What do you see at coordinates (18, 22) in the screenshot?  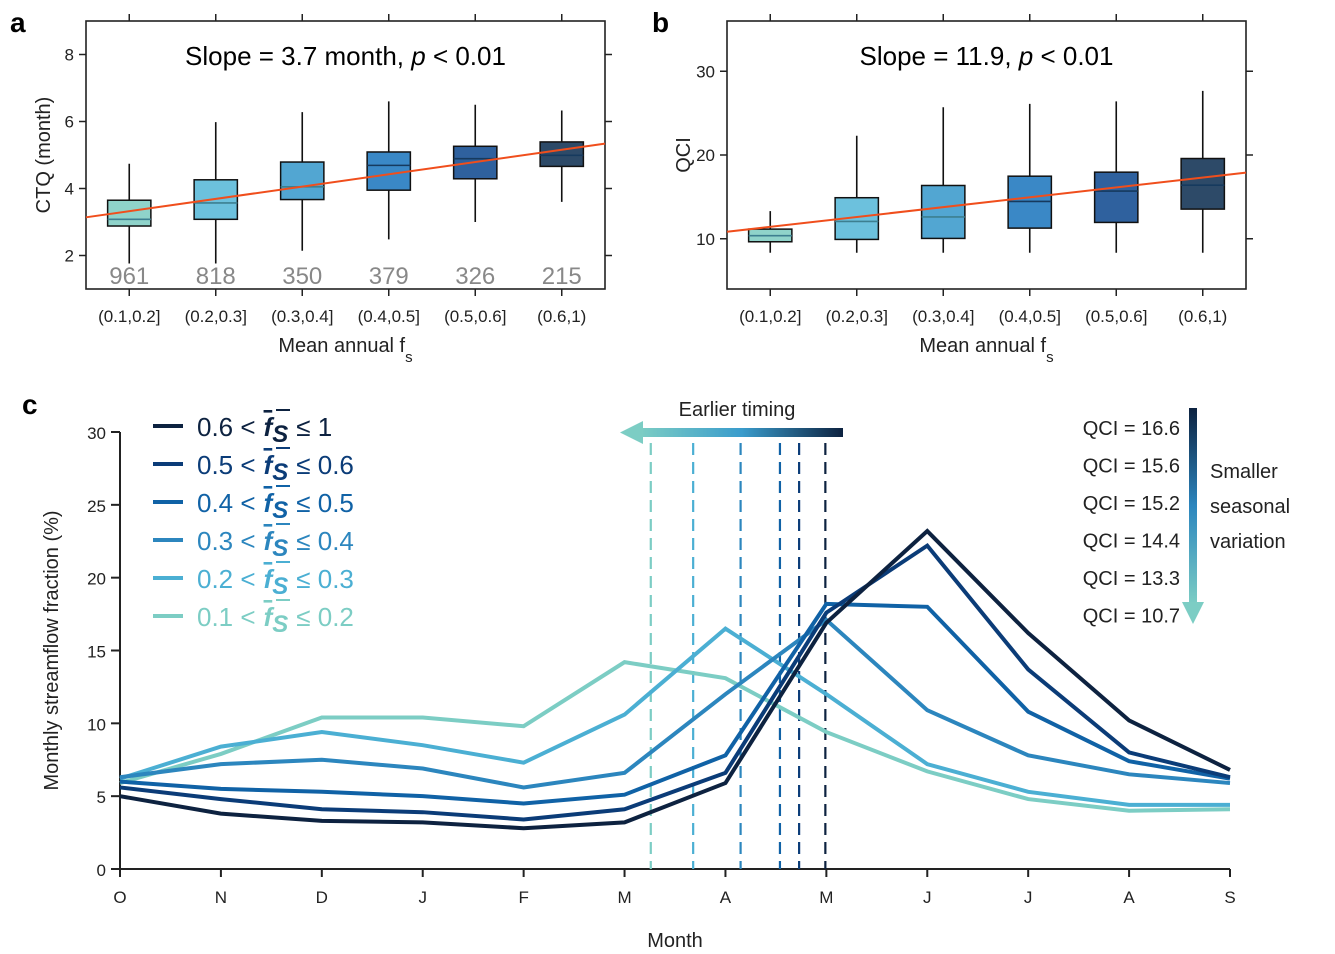 I see `panel-label-a: a` at bounding box center [18, 22].